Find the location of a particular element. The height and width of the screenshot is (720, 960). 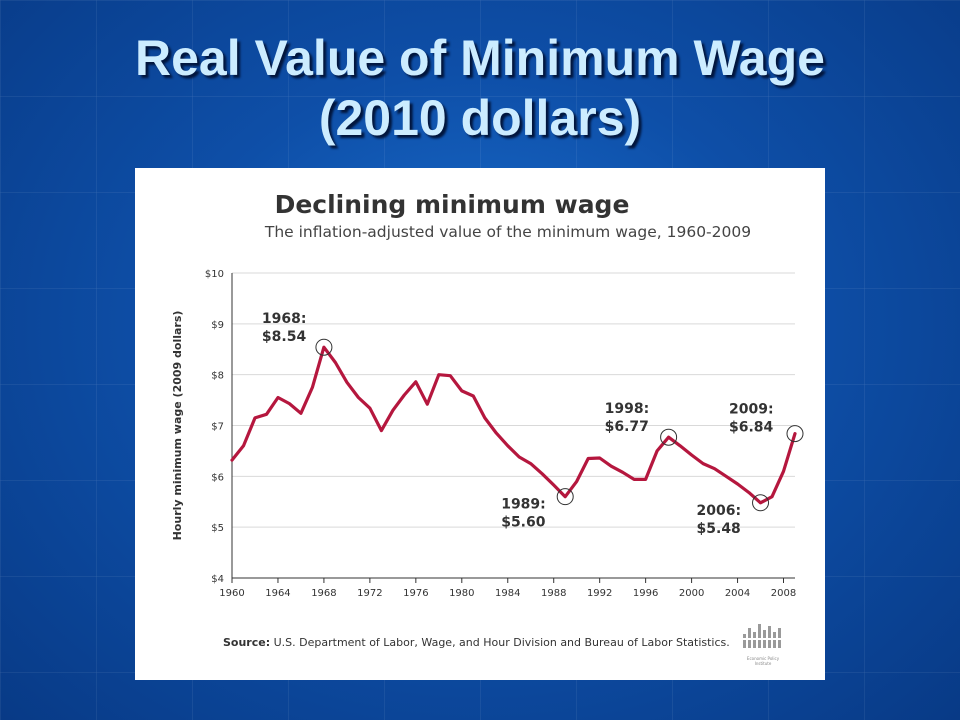

x-tick-label: 1972 is located at coordinates (369, 593).